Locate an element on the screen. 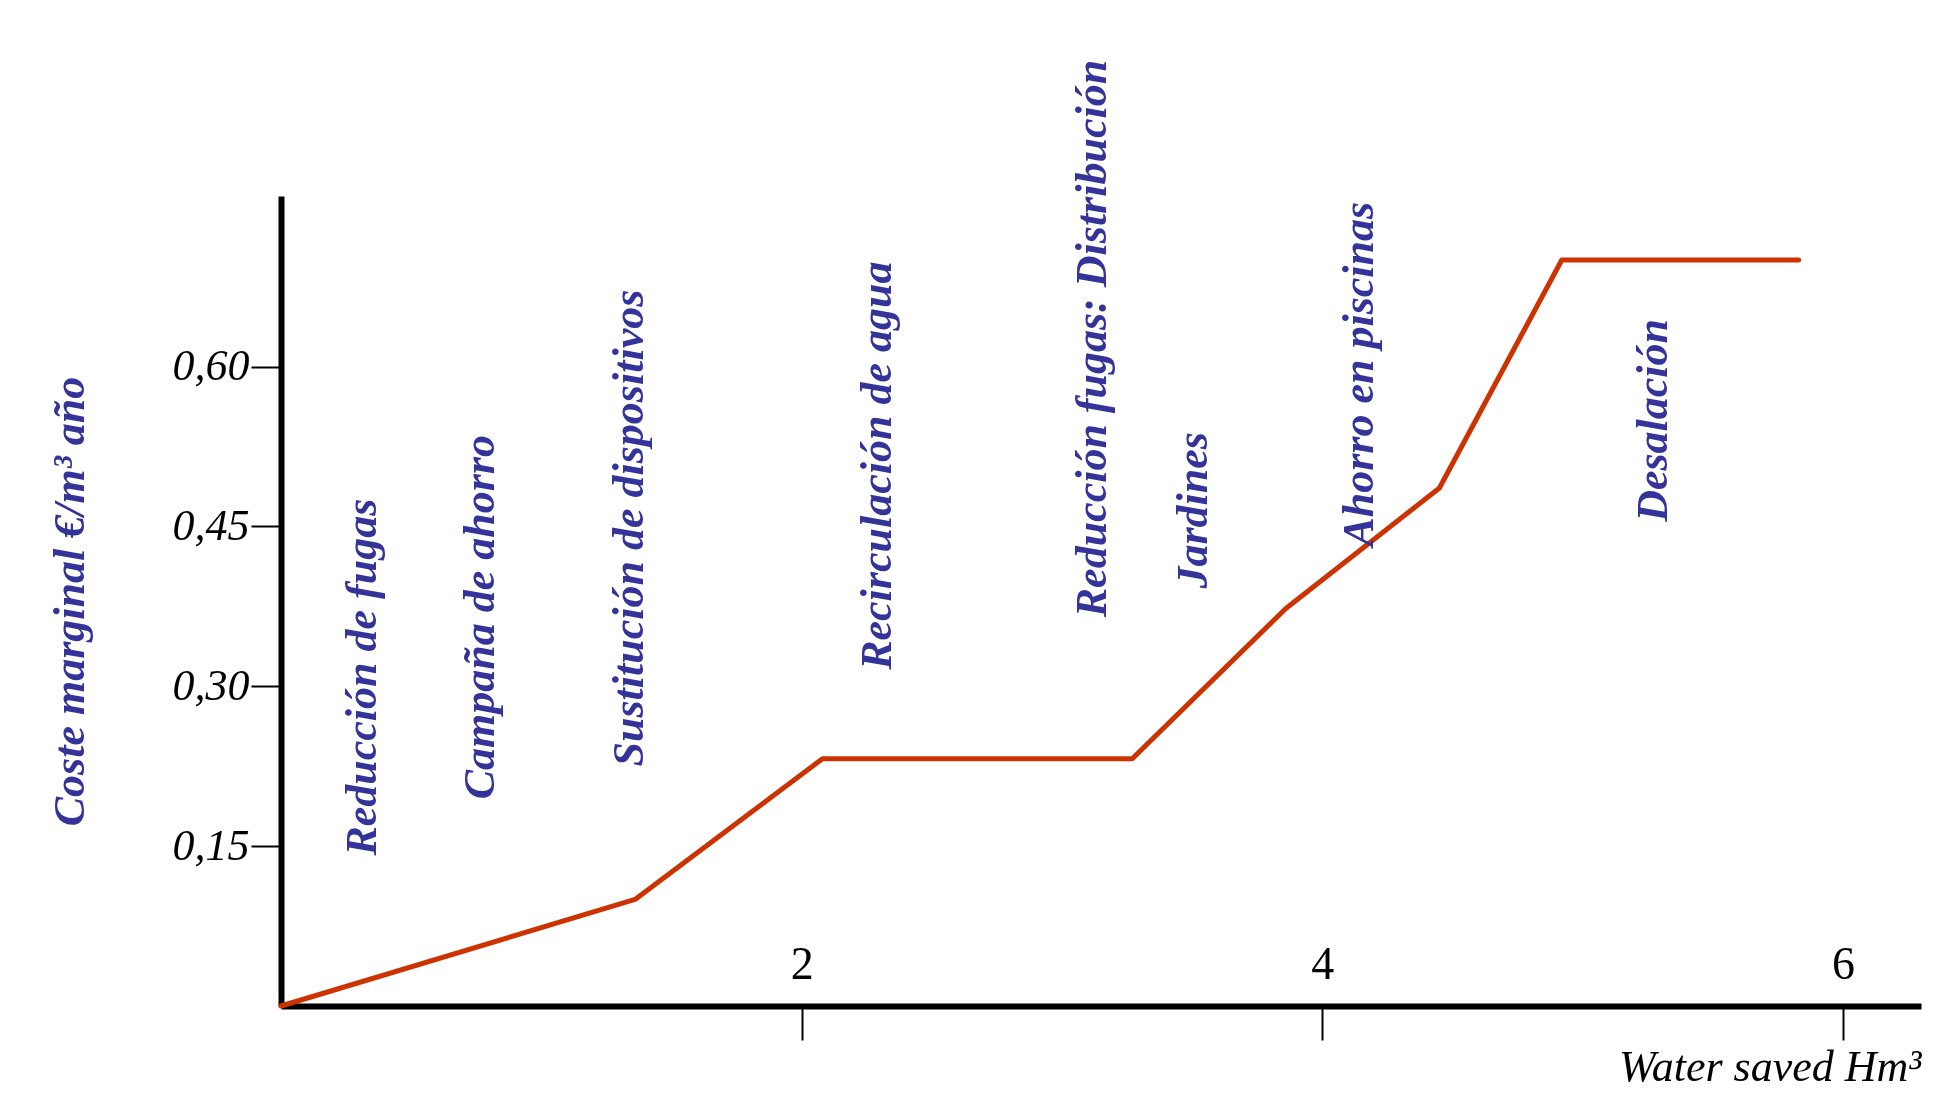  annotation: Desalación is located at coordinates (1652, 420).